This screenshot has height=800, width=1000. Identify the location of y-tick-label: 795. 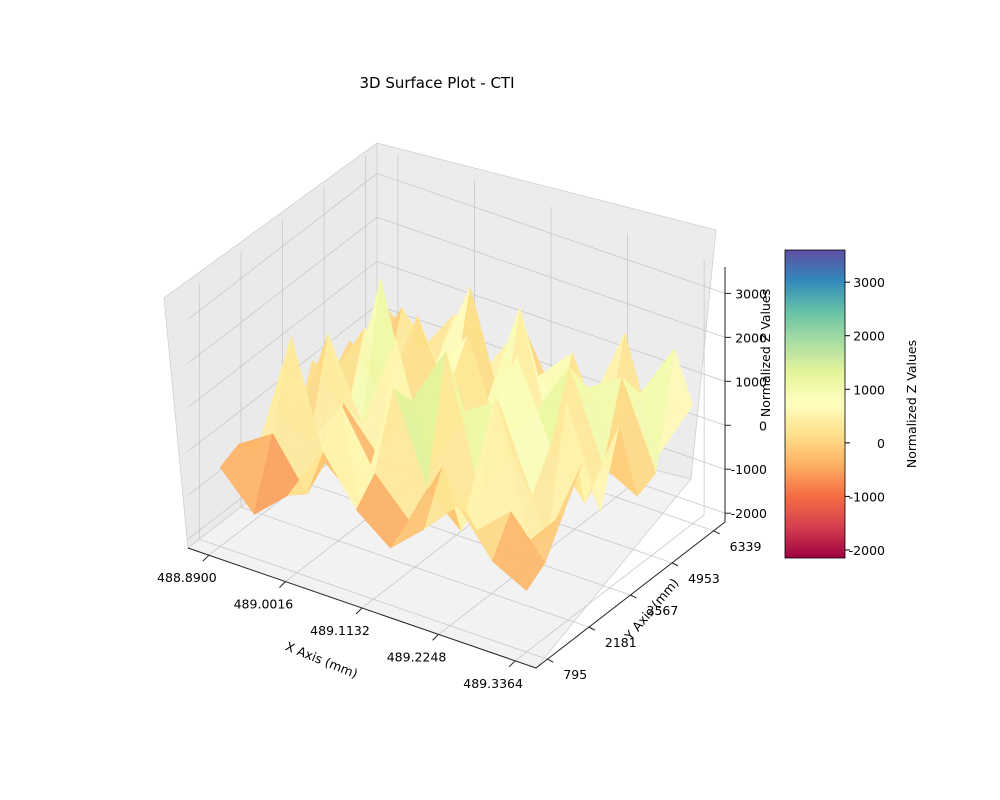
(575, 674).